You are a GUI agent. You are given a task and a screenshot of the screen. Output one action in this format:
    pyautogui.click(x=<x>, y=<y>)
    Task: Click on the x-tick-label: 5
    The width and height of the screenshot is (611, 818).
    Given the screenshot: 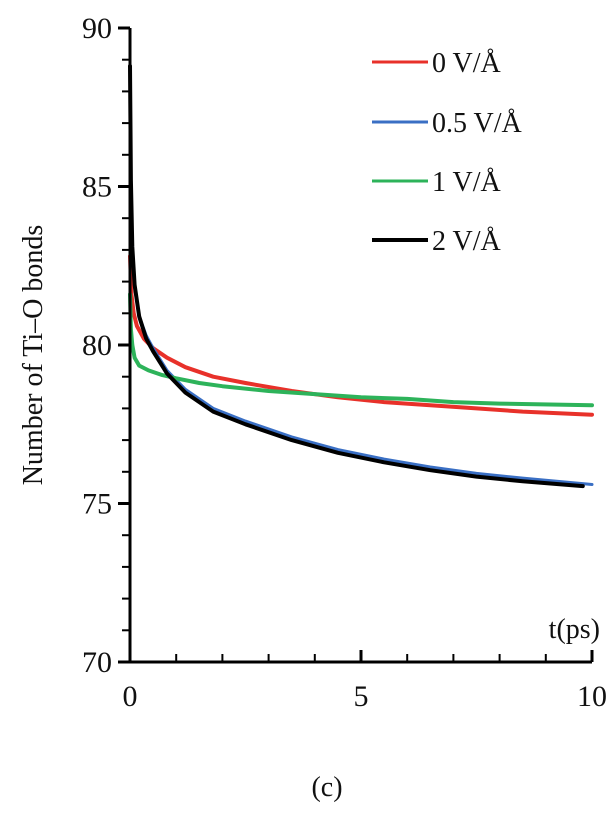 What is the action you would take?
    pyautogui.click(x=361, y=696)
    